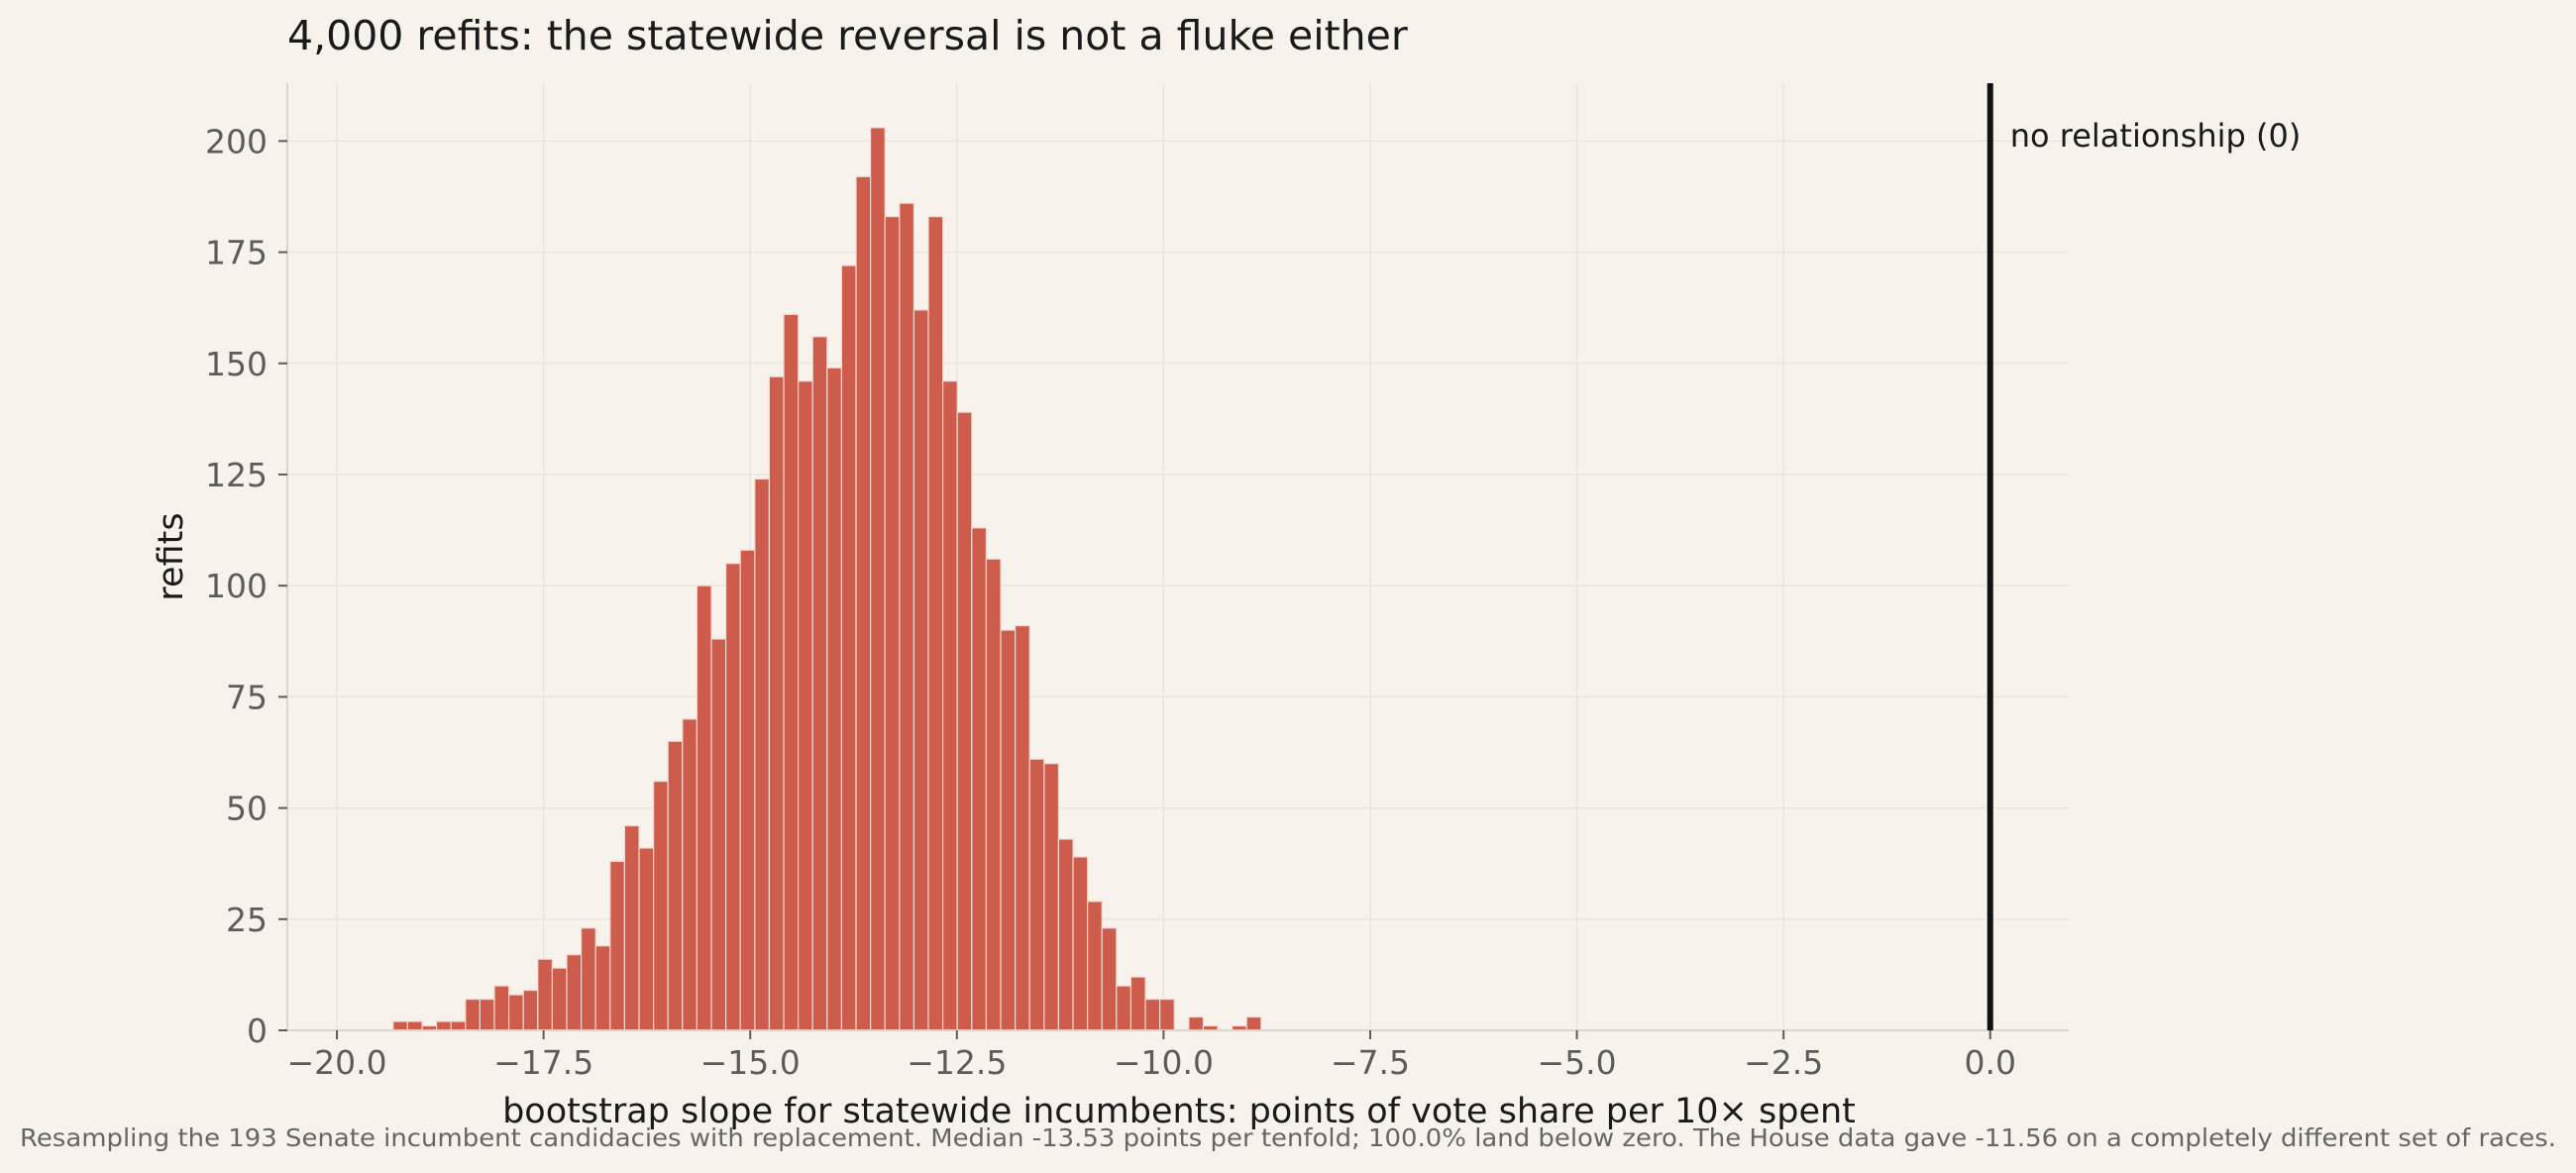 The height and width of the screenshot is (1173, 2576). What do you see at coordinates (247, 809) in the screenshot?
I see `y-tick-label: 50` at bounding box center [247, 809].